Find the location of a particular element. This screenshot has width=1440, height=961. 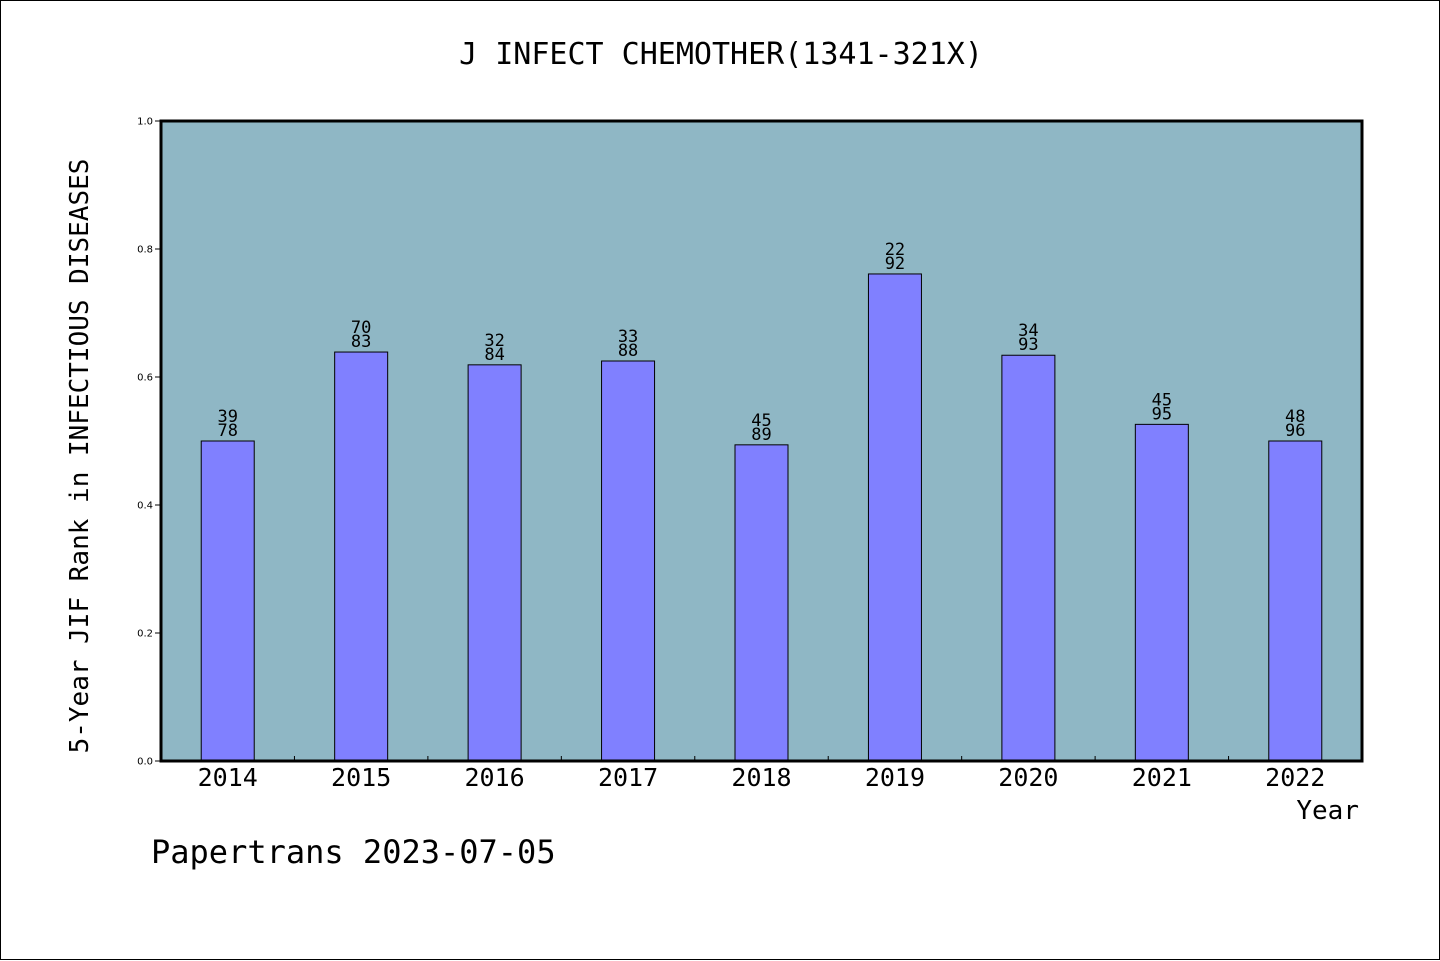

x-tick-label: 2014 is located at coordinates (228, 777).